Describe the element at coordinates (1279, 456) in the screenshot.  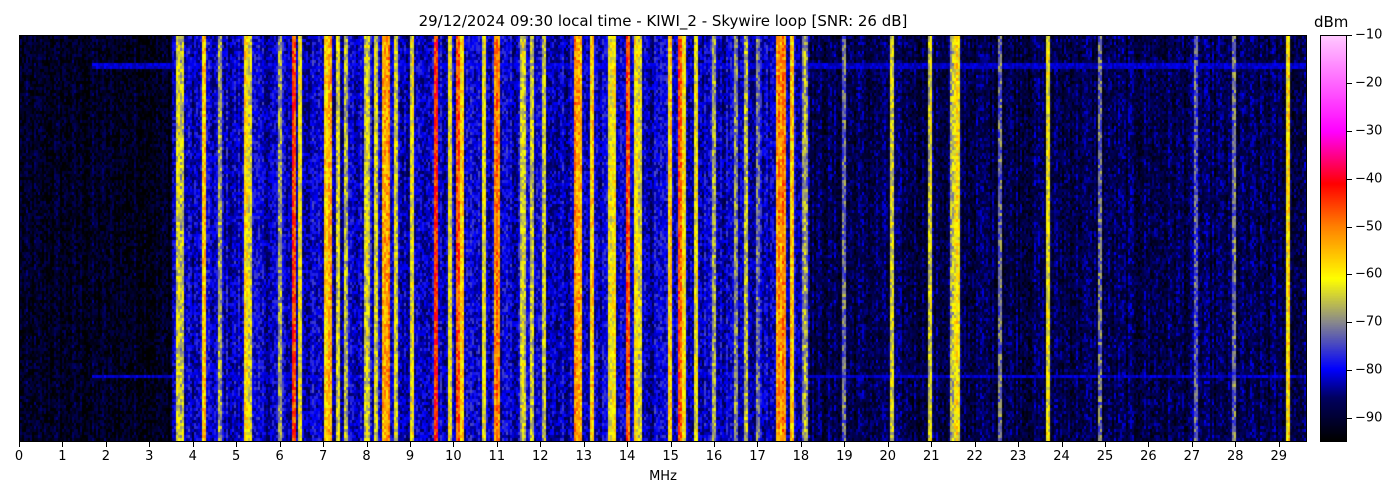
I see `x-tick-label: 29` at that location.